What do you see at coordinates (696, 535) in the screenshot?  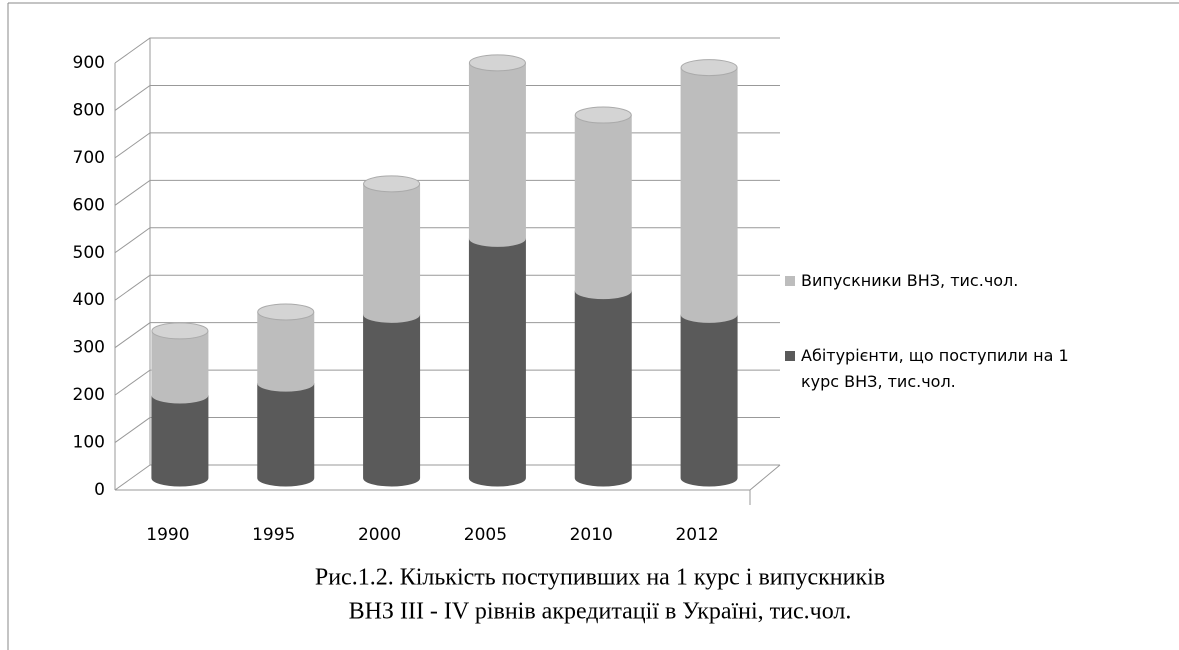 I see `x-tick-label: 2012` at bounding box center [696, 535].